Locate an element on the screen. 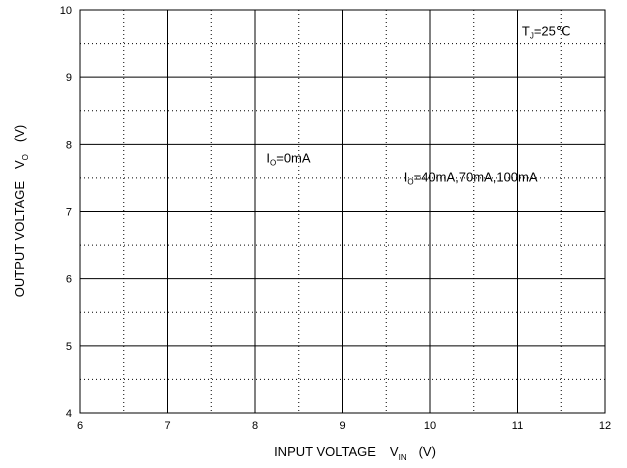  x-tick-labels: 6 7 8 9 10 11 12 is located at coordinates (344, 426).